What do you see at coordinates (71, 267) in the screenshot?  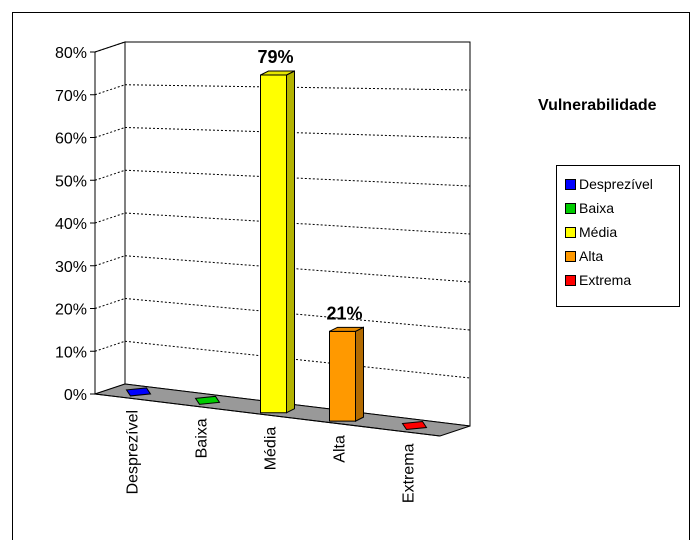 I see `y-tick-label: 30%` at bounding box center [71, 267].